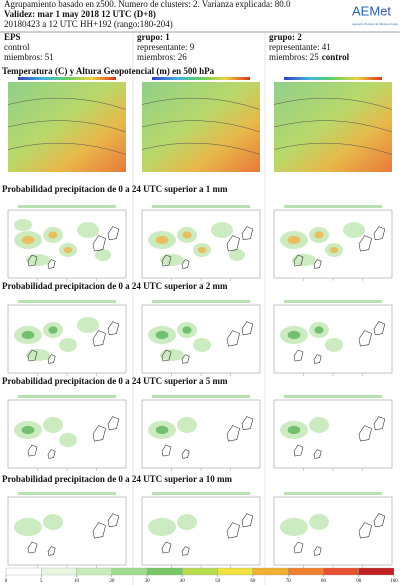 The image size is (418, 585). What do you see at coordinates (162, 57) in the screenshot?
I see `column-line: miembros: 26` at bounding box center [162, 57].